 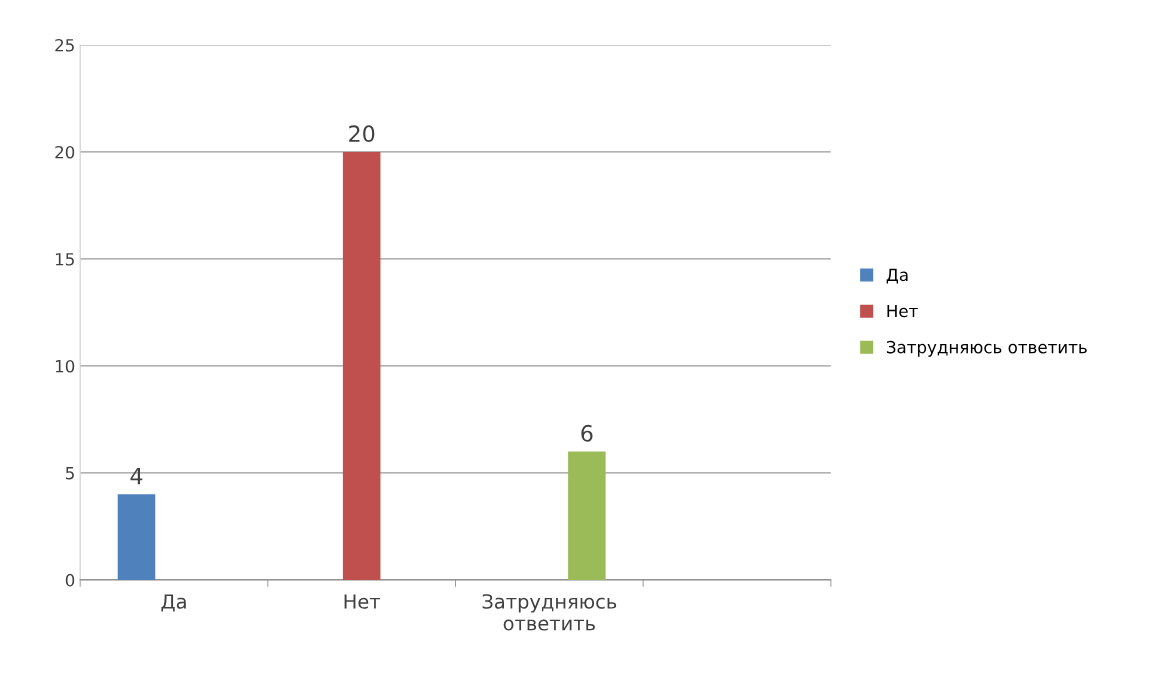 What do you see at coordinates (64, 259) in the screenshot?
I see `y-tick-label: 15` at bounding box center [64, 259].